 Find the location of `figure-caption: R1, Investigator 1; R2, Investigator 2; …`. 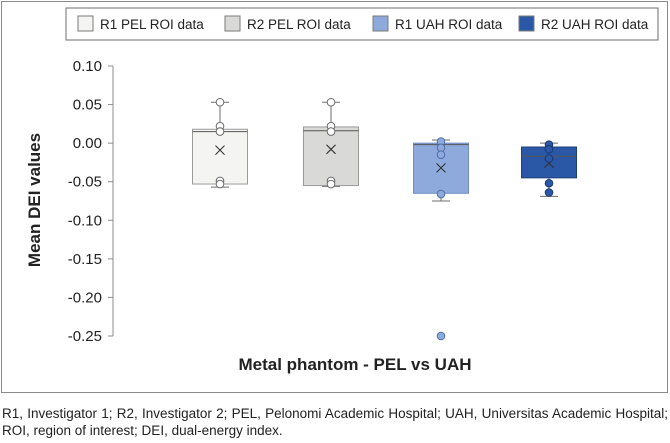

figure-caption: R1, Investigator 1; R2, Investigator 2; … is located at coordinates (335, 422).